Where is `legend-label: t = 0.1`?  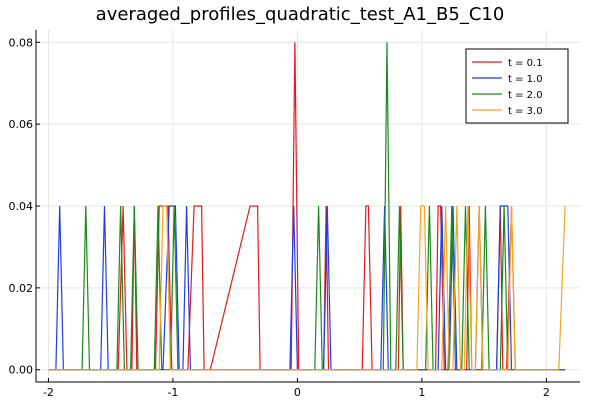 legend-label: t = 0.1 is located at coordinates (525, 63).